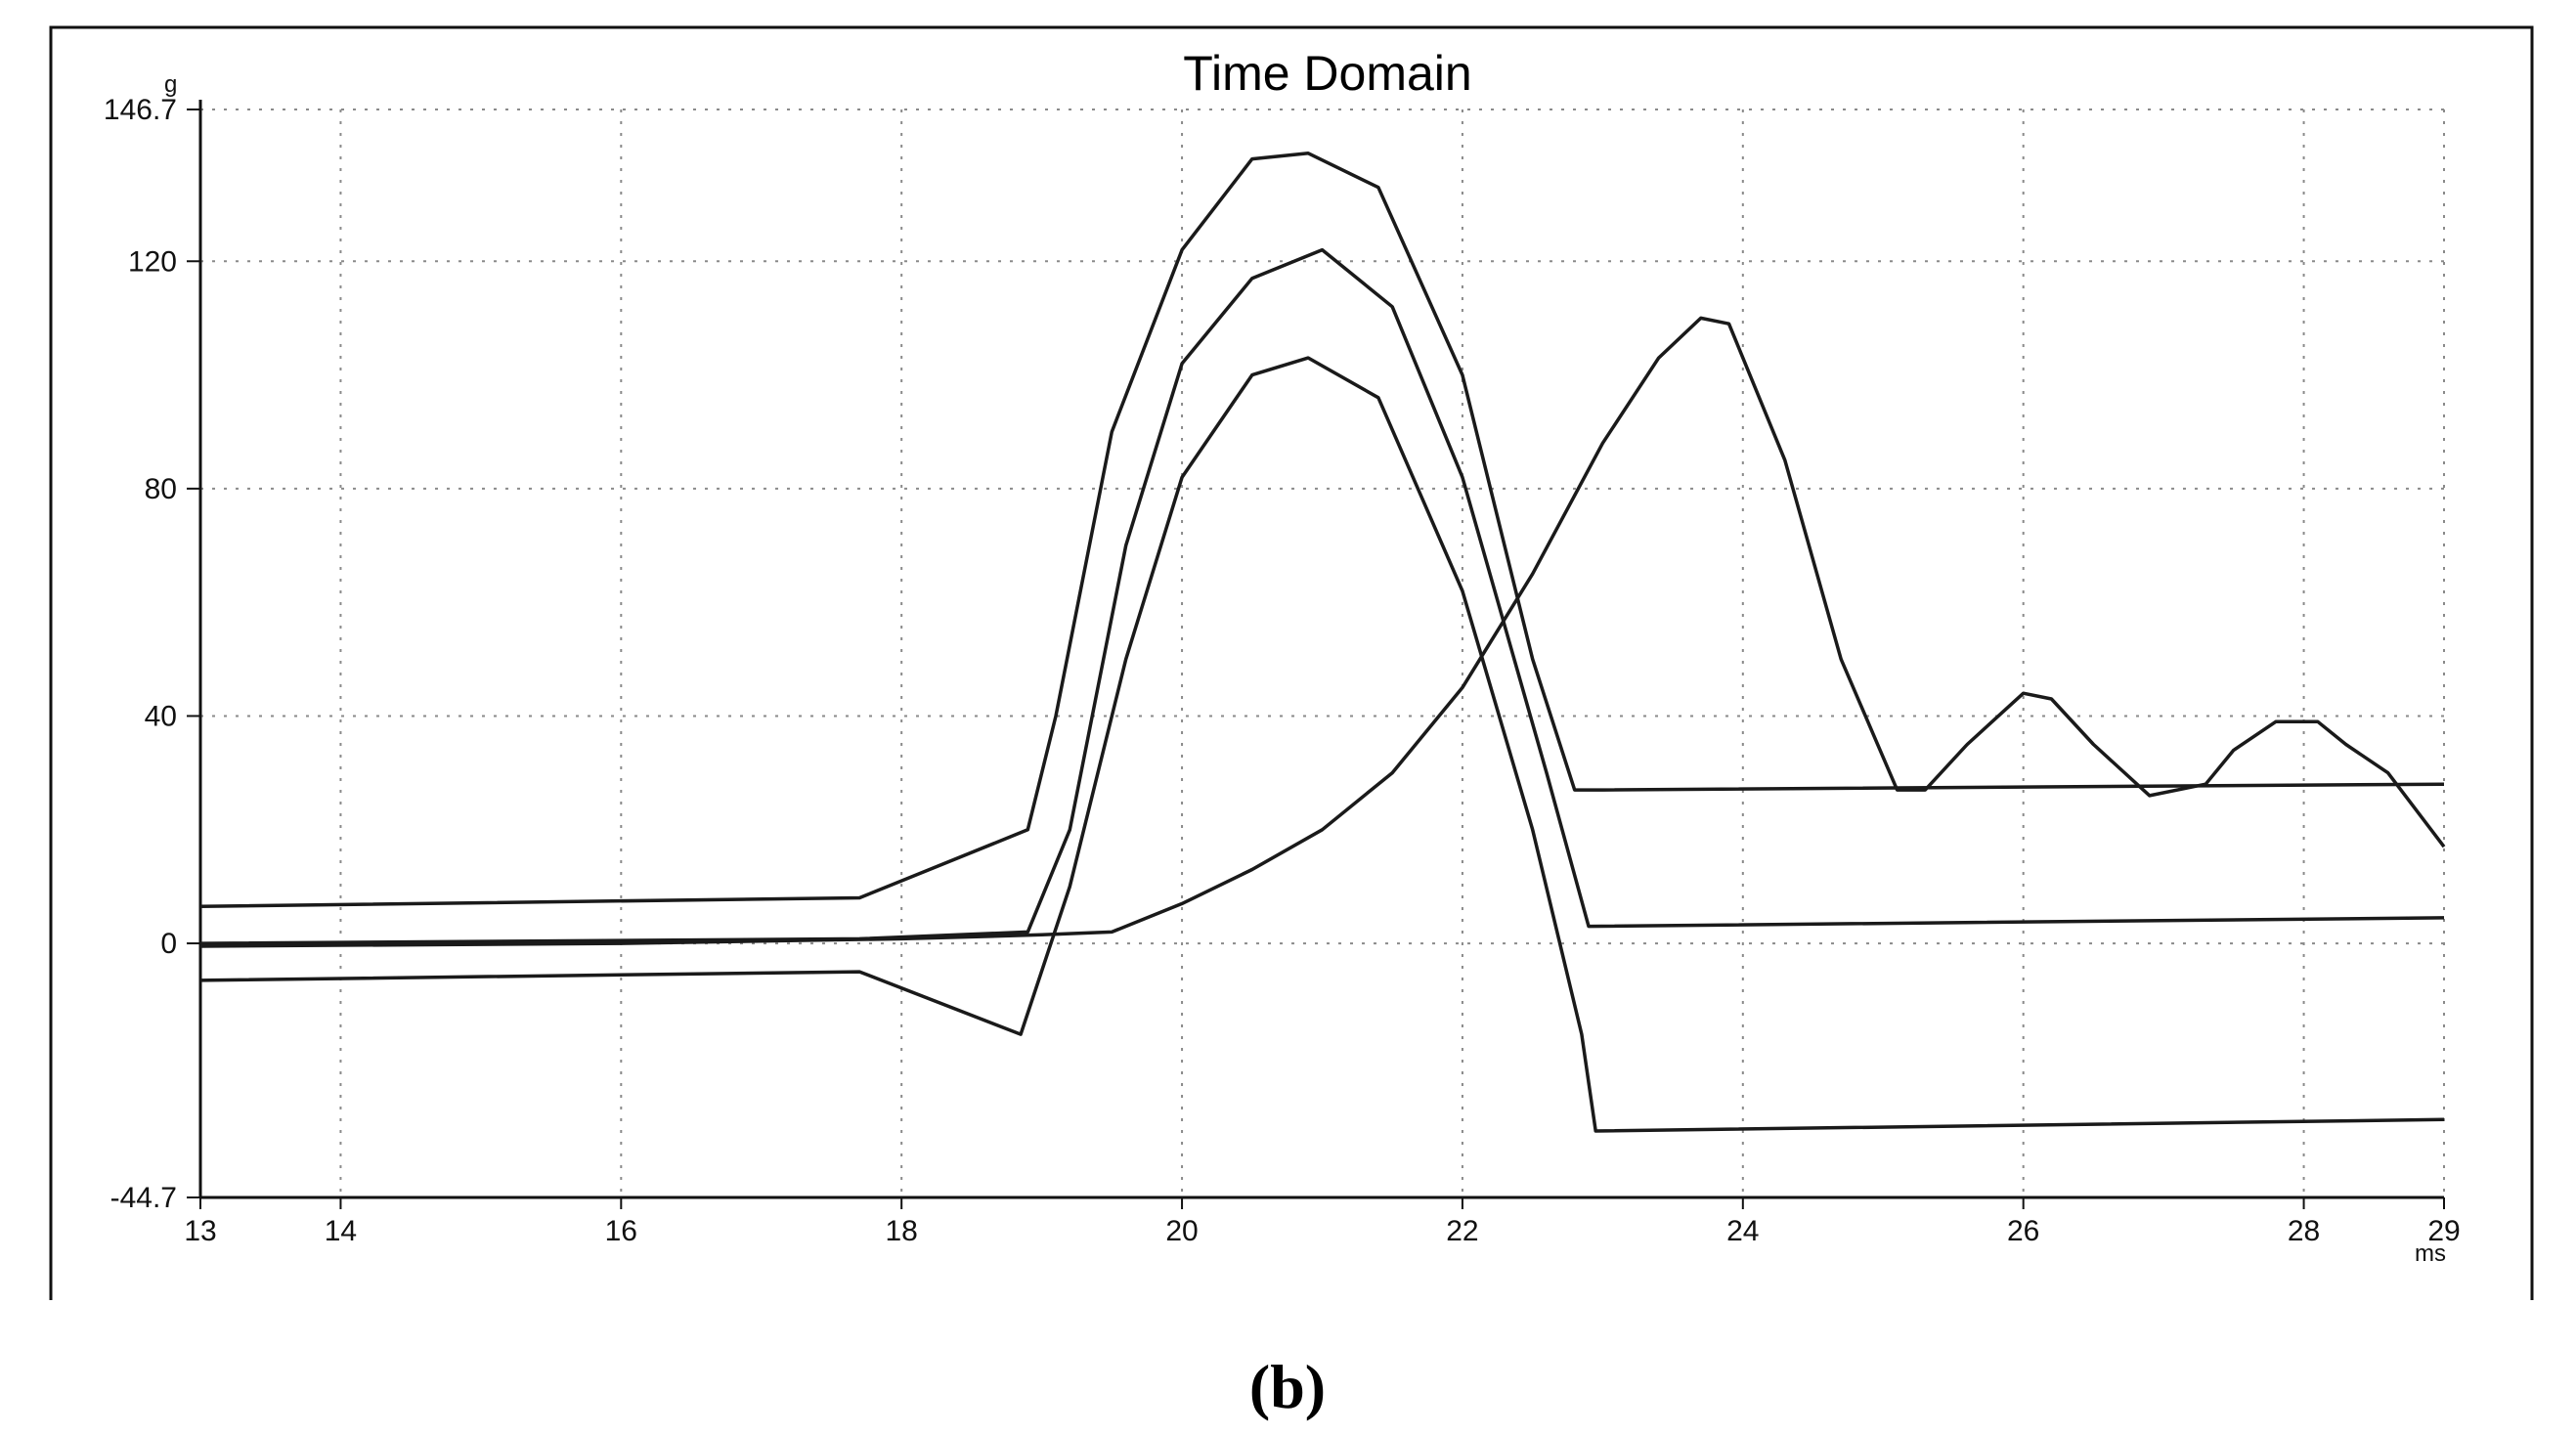  I want to click on chart-title: Time Domain, so click(1327, 73).